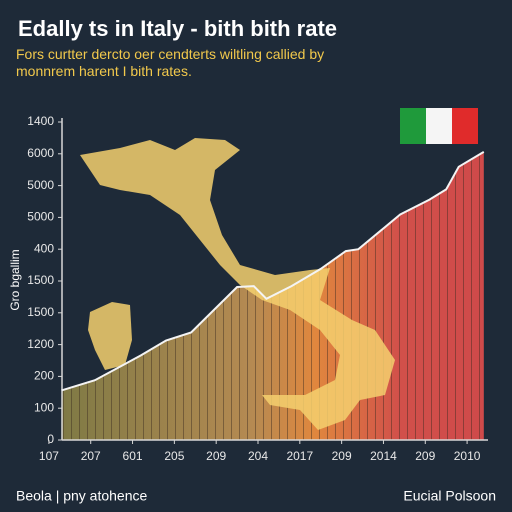 The height and width of the screenshot is (512, 512). I want to click on y-tick-label: 0, so click(50, 439).